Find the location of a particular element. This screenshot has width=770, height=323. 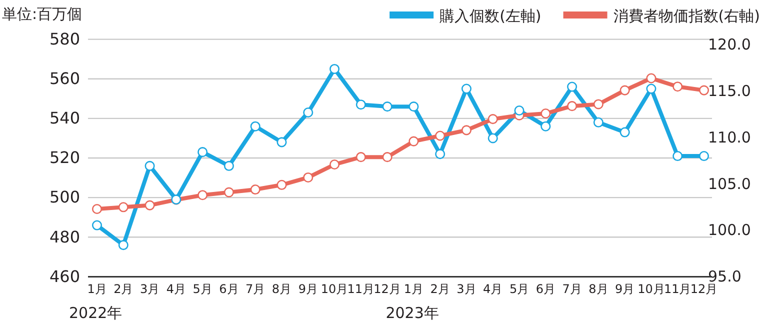

y-tick-label: 500 is located at coordinates (64, 197).